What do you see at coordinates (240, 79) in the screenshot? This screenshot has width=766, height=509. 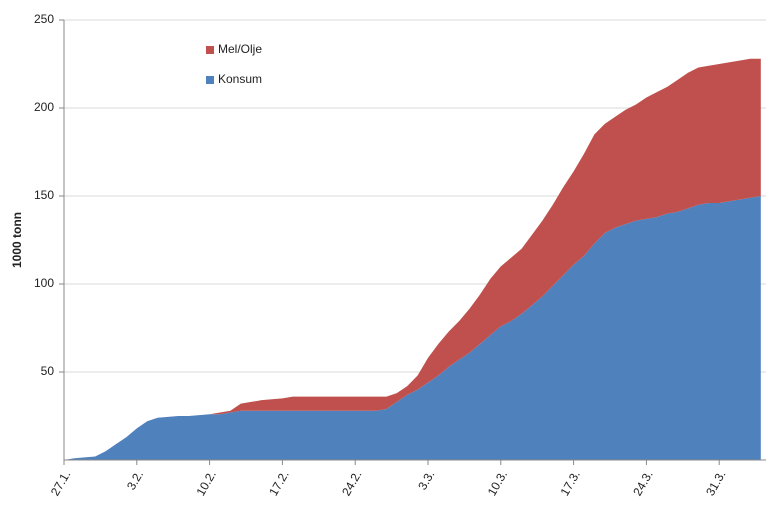 I see `legend-label: Konsum` at bounding box center [240, 79].